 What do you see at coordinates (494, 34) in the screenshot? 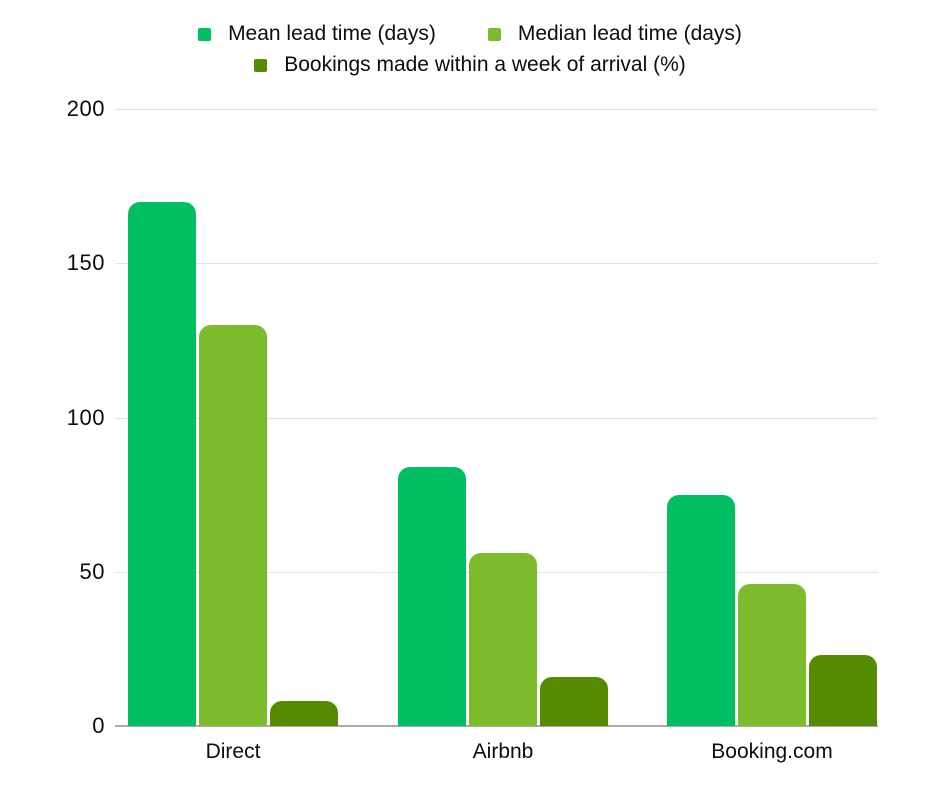
I see `legend-swatch-median-icon` at bounding box center [494, 34].